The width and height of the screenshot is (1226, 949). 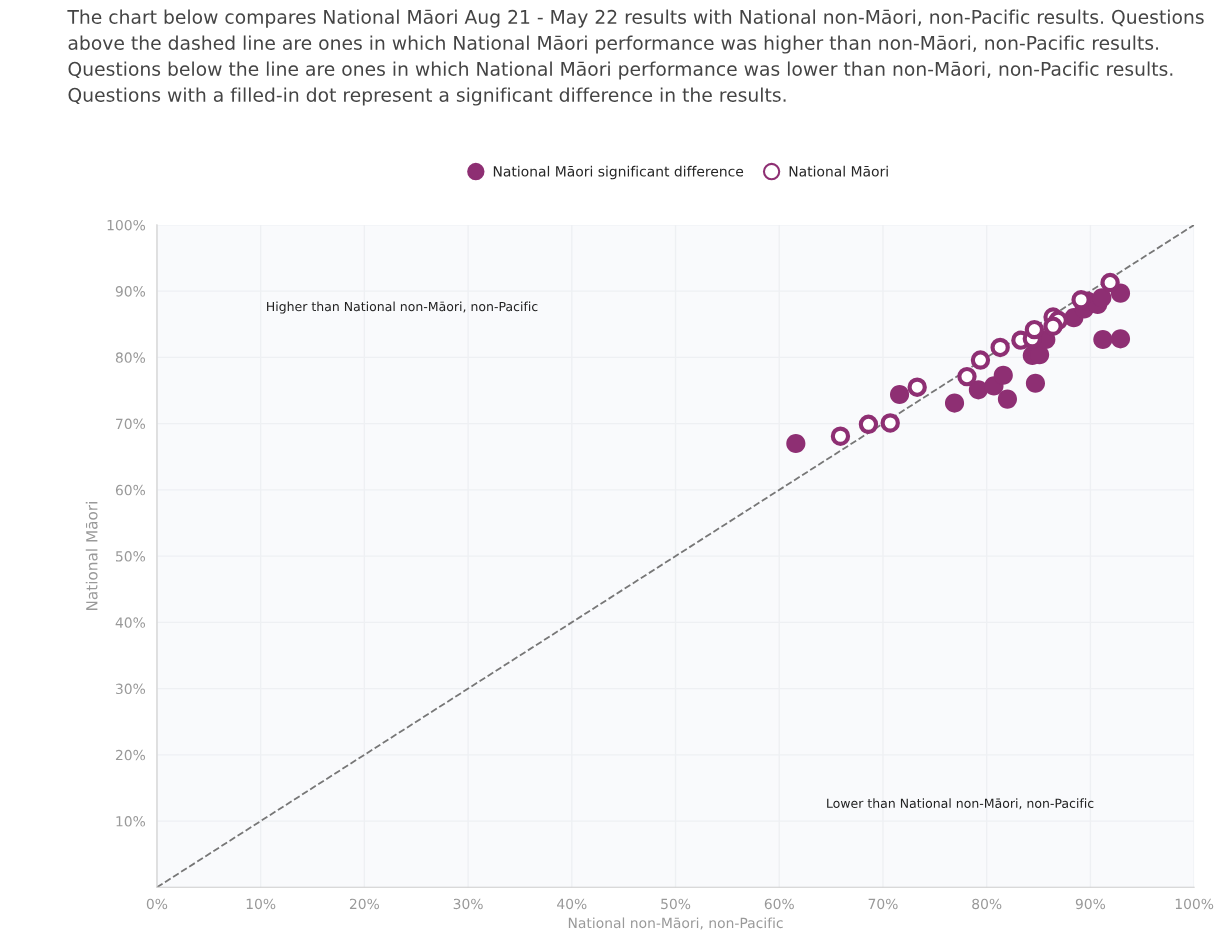 What do you see at coordinates (131, 424) in the screenshot?
I see `y-tick-label: 70%` at bounding box center [131, 424].